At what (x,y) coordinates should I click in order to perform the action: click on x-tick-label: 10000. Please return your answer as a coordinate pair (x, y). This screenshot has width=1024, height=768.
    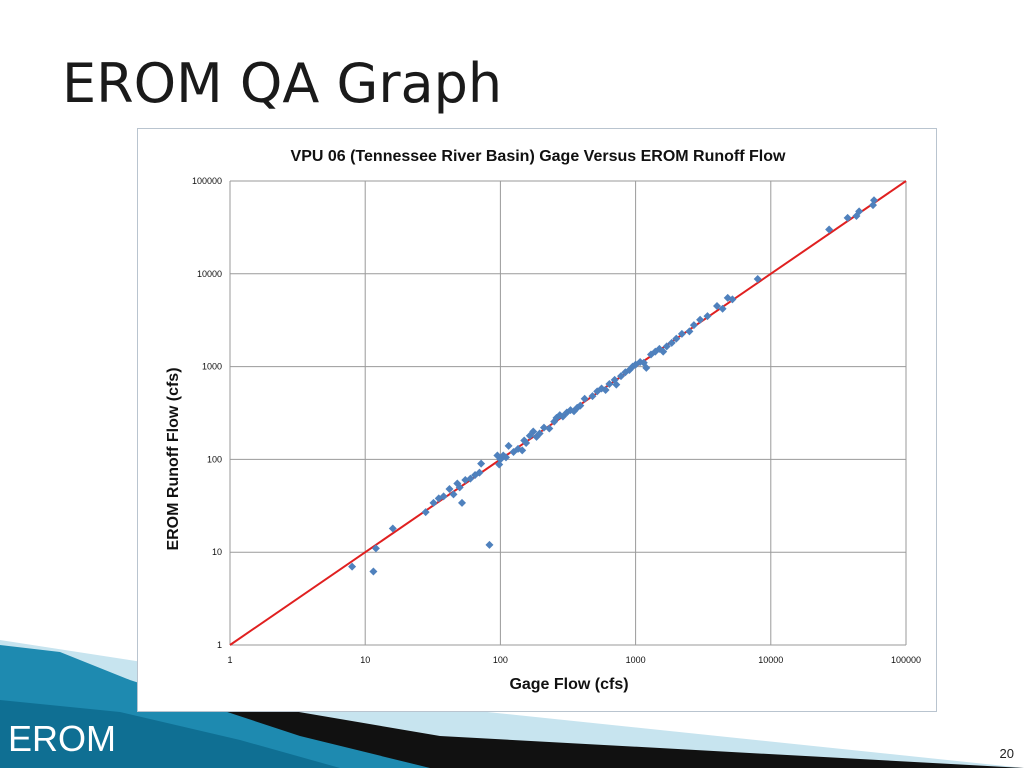
    Looking at the image, I should click on (770, 660).